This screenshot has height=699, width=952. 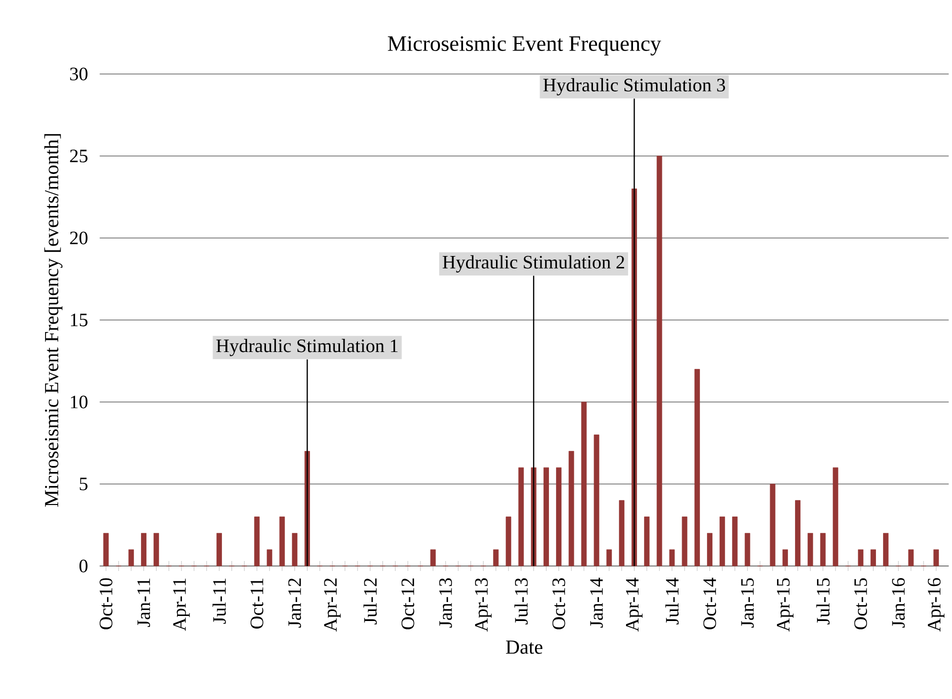 What do you see at coordinates (53, 320) in the screenshot?
I see `y-axis-title: Microseismic Event Frequency [events/month]` at bounding box center [53, 320].